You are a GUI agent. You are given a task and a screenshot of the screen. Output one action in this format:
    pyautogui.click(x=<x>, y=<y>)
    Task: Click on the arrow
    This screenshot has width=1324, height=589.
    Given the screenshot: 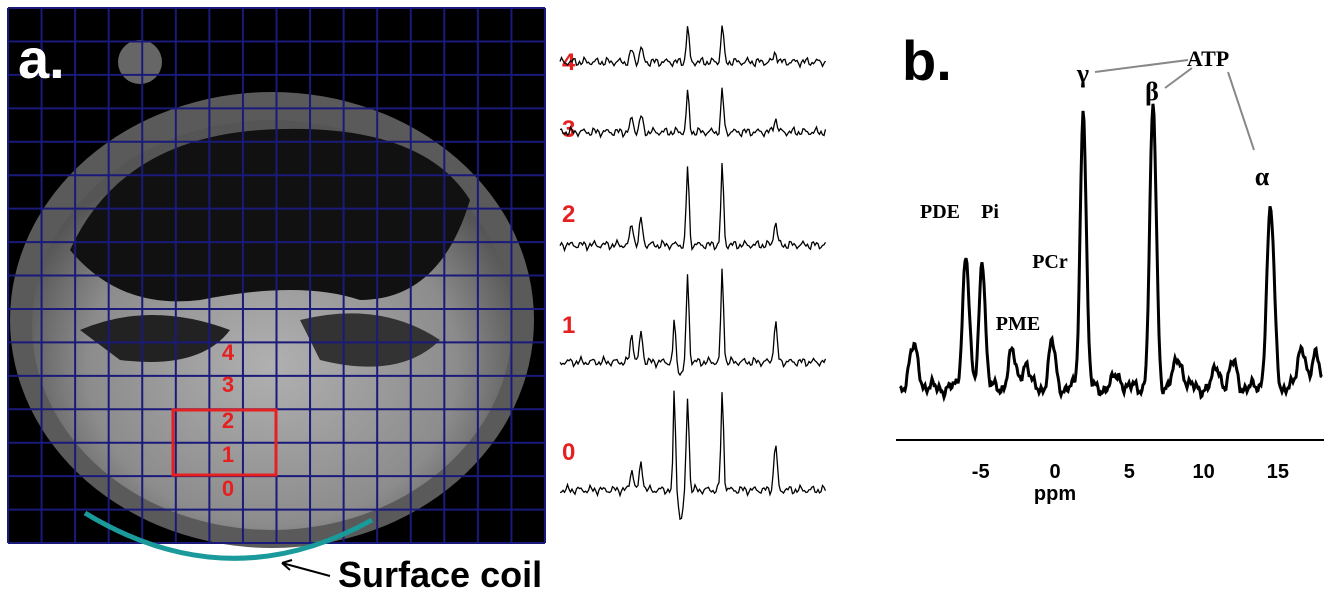 What is the action you would take?
    pyautogui.click(x=306, y=568)
    